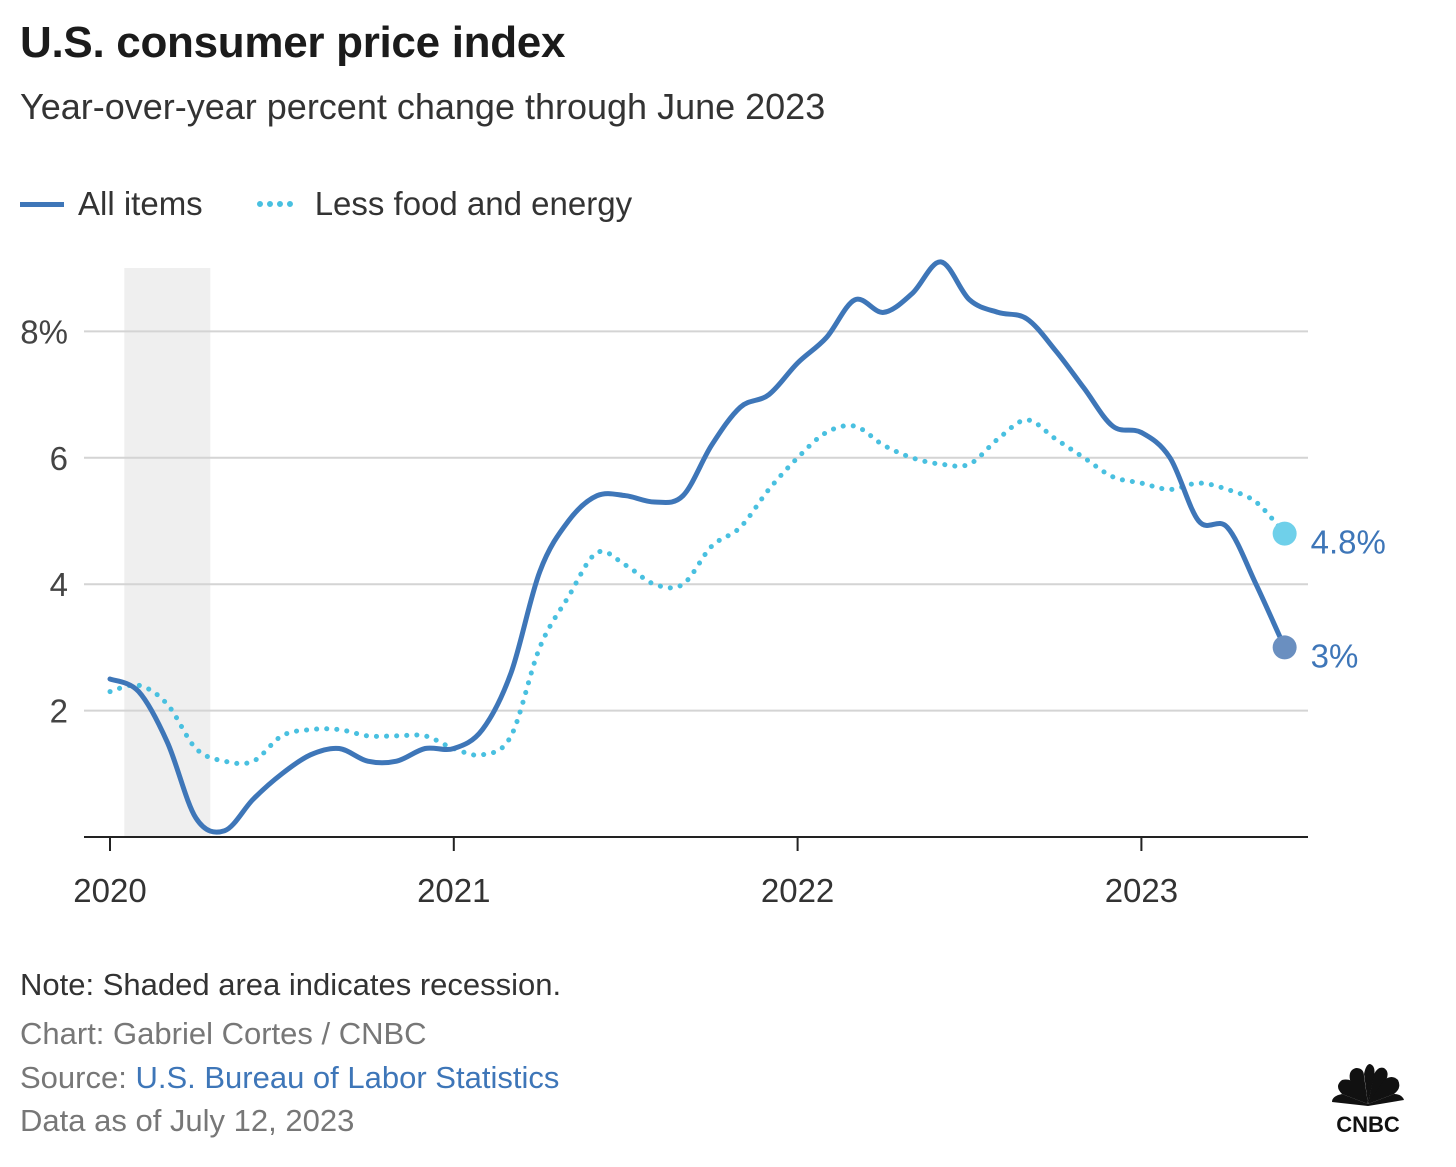  What do you see at coordinates (59, 458) in the screenshot?
I see `y-tick-label: 6` at bounding box center [59, 458].